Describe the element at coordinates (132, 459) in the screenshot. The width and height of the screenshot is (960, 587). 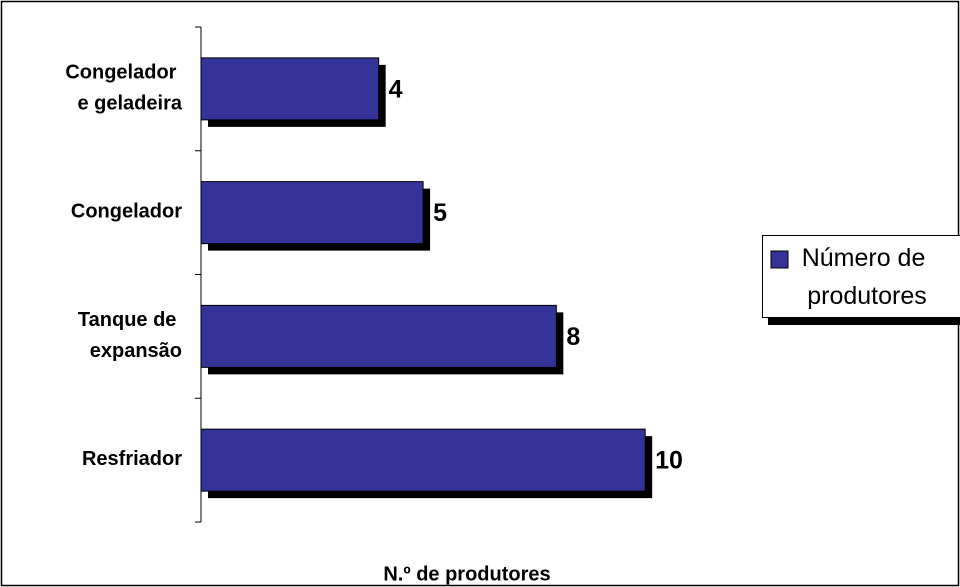
I see `y-tick-label: Resfriador` at that location.